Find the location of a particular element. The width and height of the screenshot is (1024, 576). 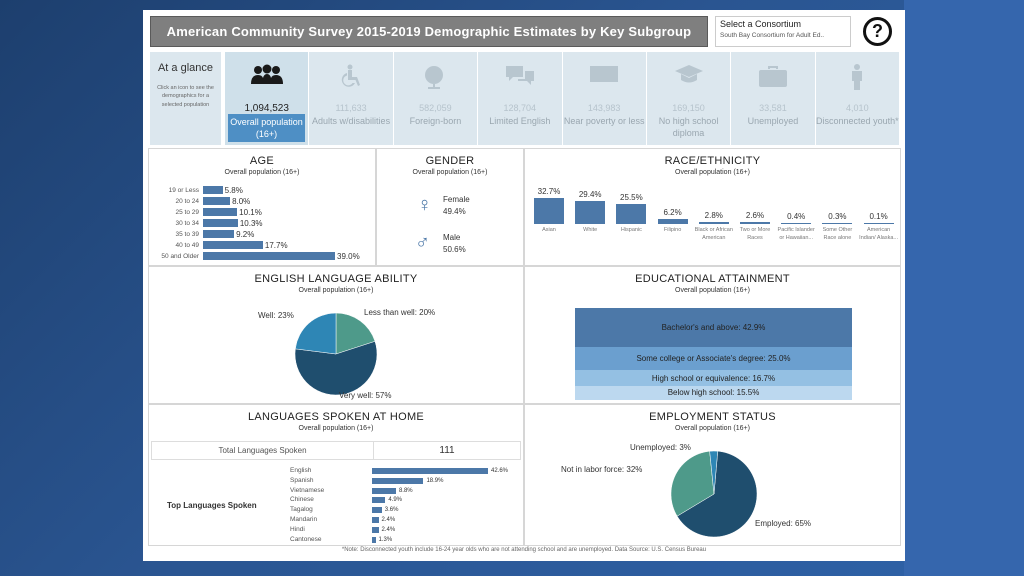

education-segment: Below high school: 15.5% is located at coordinates (713, 393).